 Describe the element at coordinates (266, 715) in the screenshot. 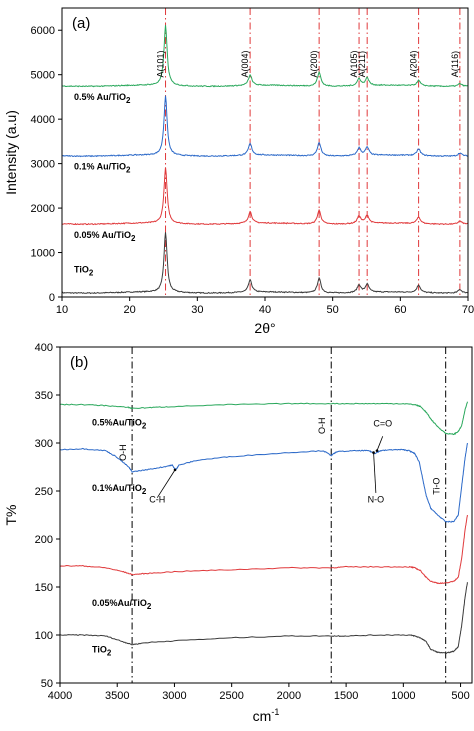

I see `x-axis-title: cm-1` at that location.